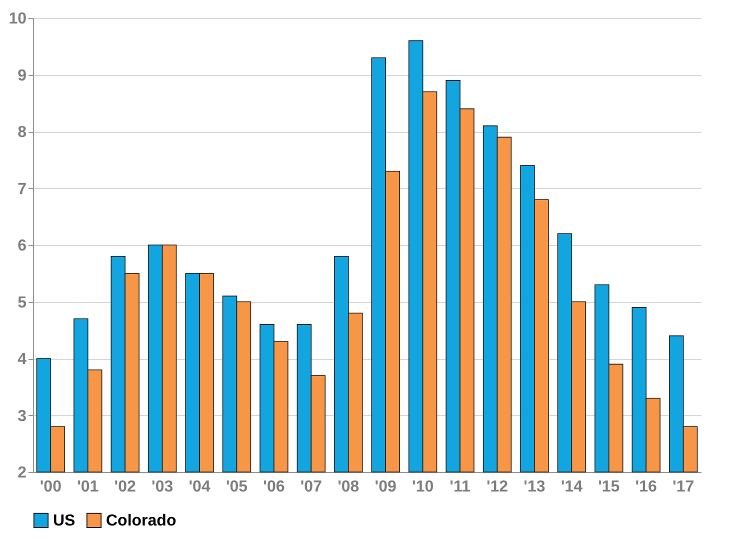 Image resolution: width=736 pixels, height=545 pixels. Describe the element at coordinates (385, 487) in the screenshot. I see `x-tick-label: '09` at that location.